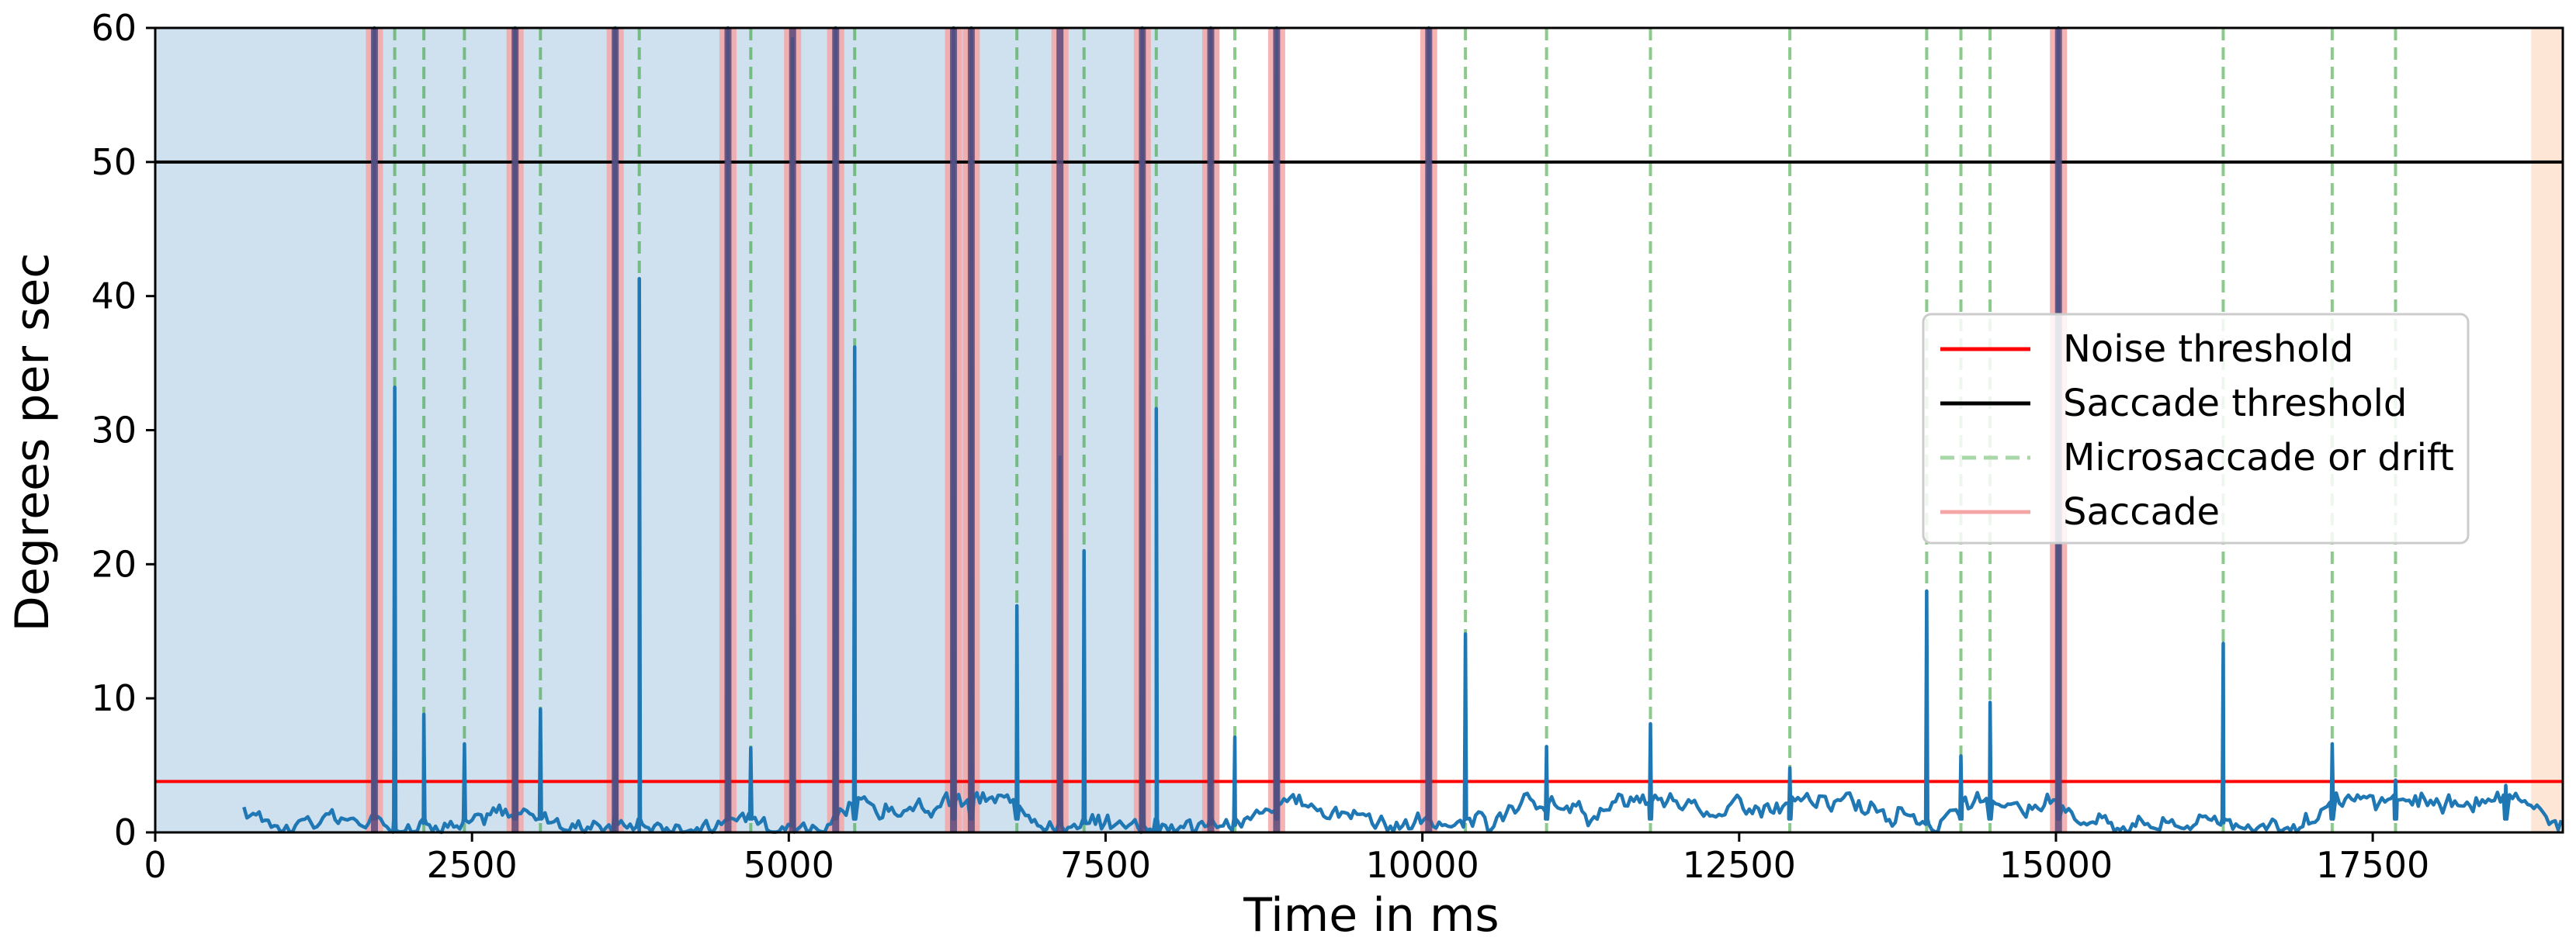 This screenshot has width=2576, height=941. Describe the element at coordinates (1739, 865) in the screenshot. I see `x-tick-label-5: 12500` at that location.